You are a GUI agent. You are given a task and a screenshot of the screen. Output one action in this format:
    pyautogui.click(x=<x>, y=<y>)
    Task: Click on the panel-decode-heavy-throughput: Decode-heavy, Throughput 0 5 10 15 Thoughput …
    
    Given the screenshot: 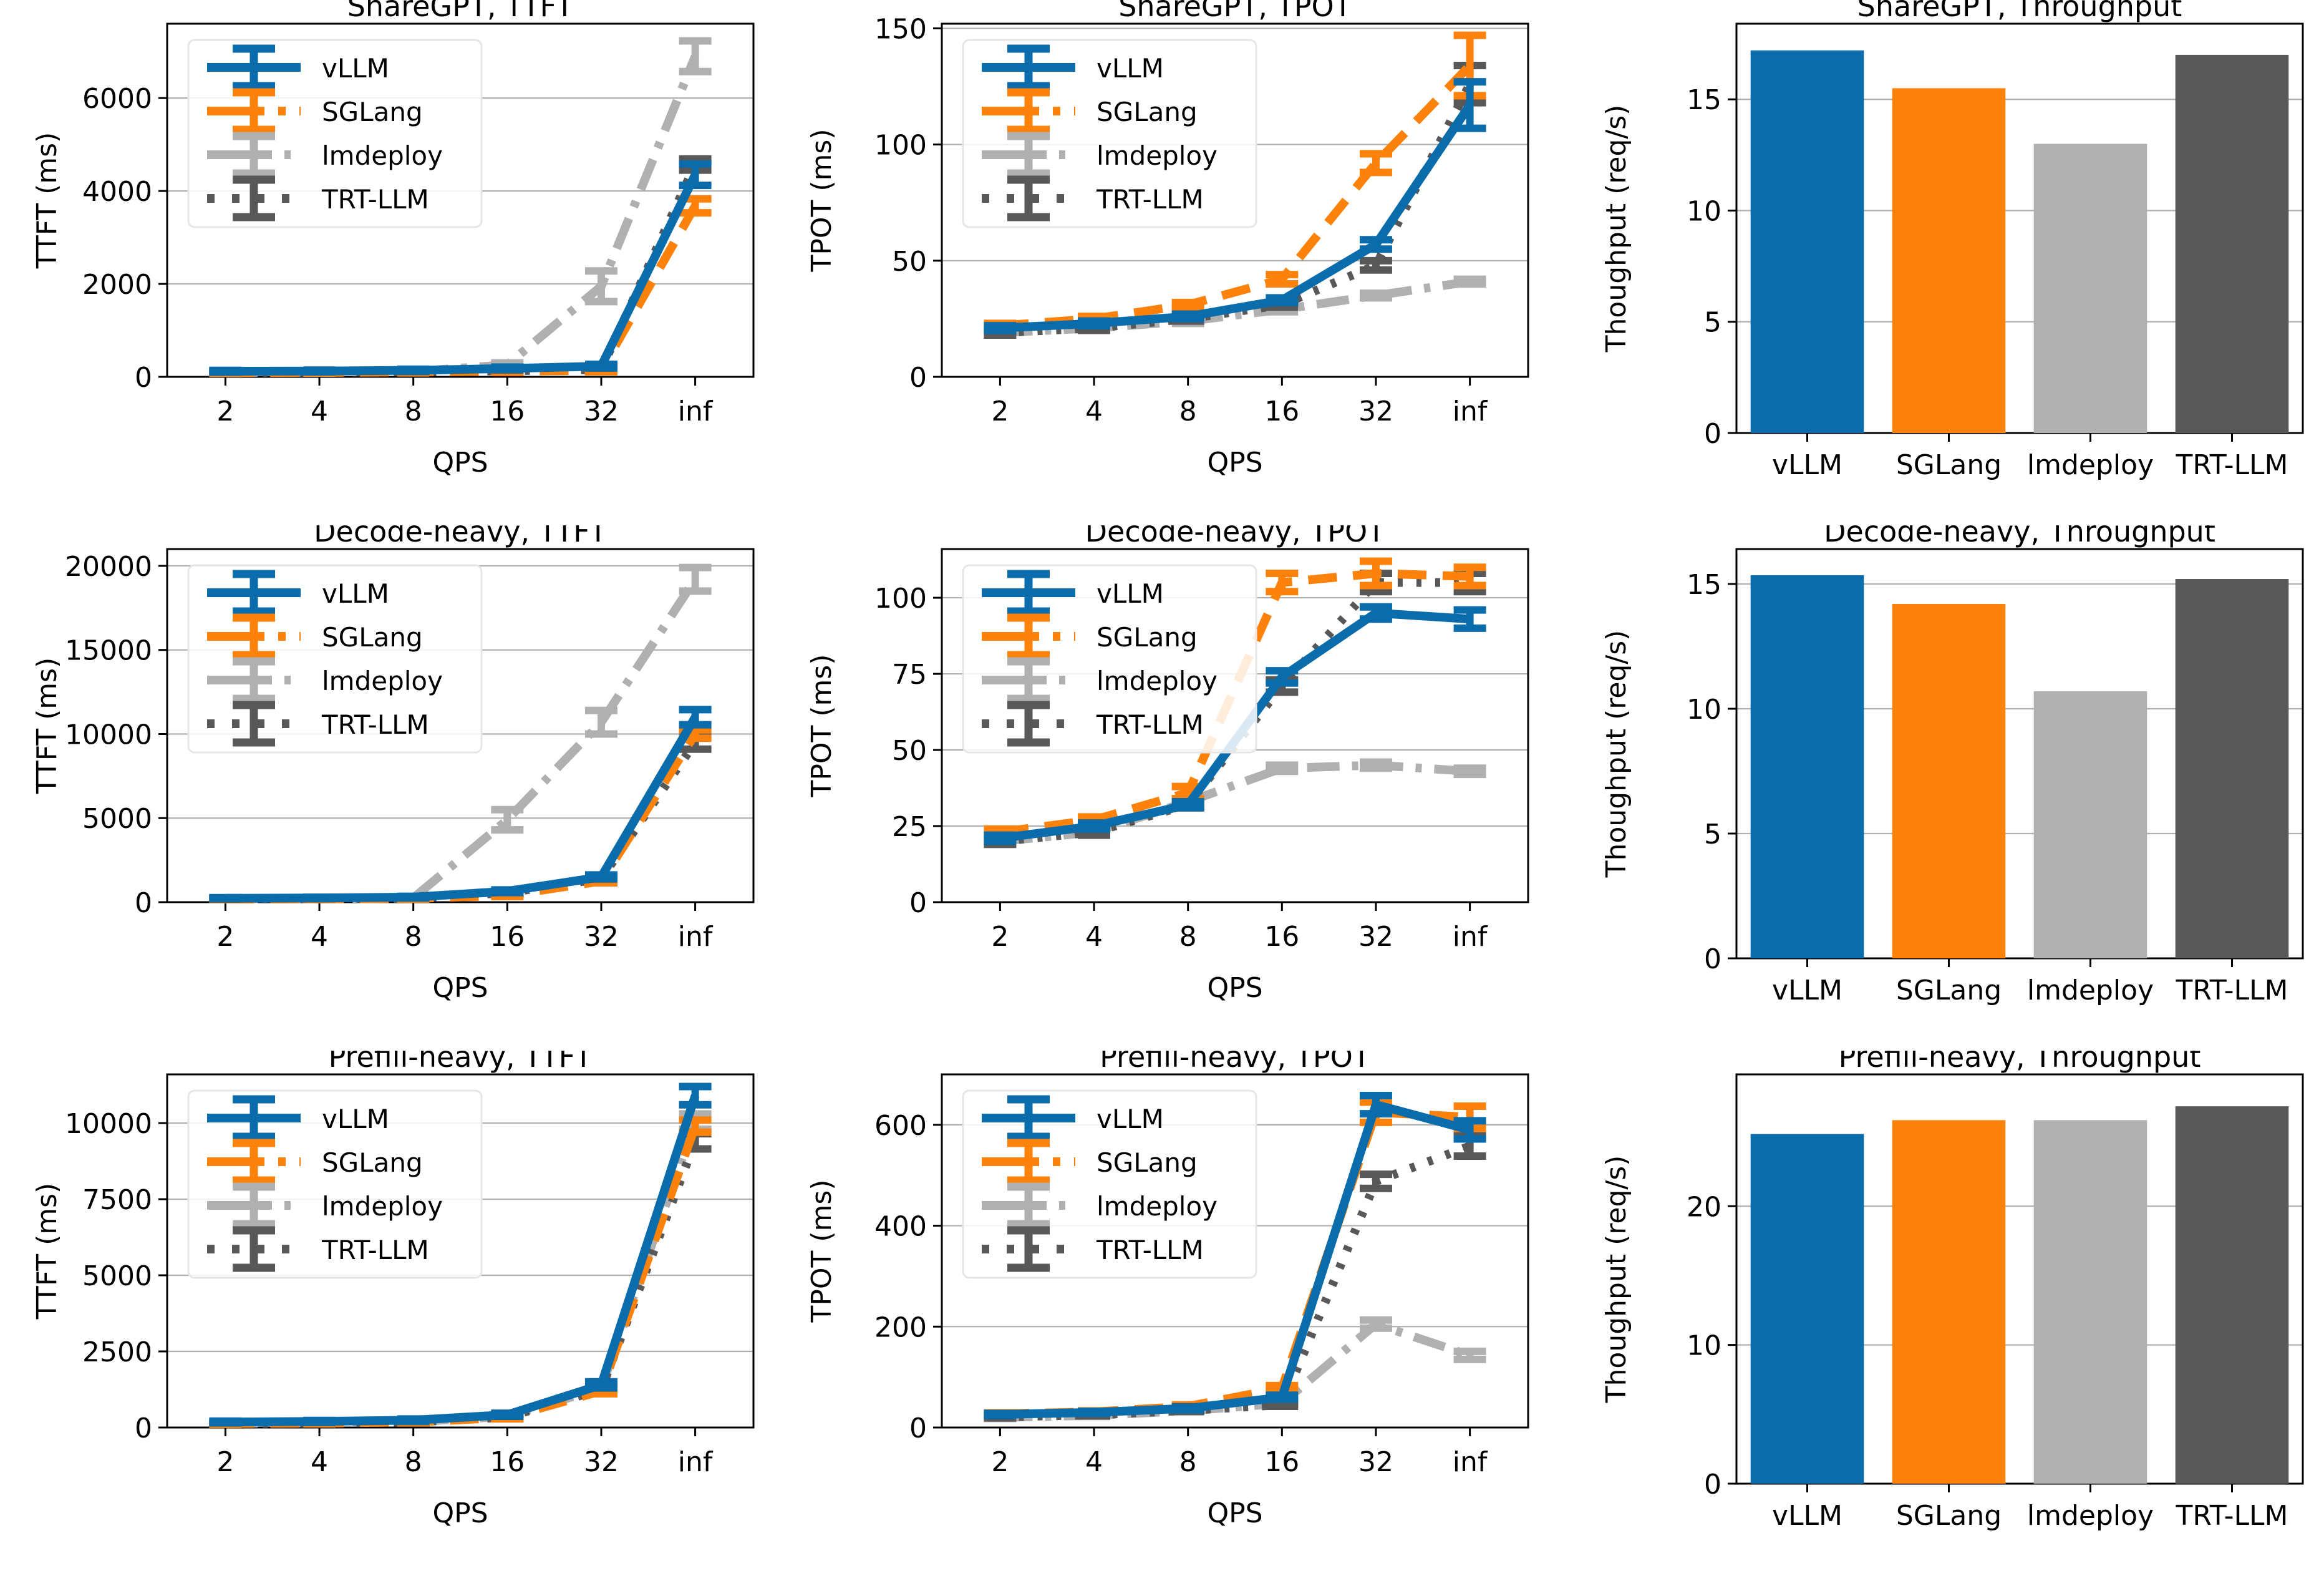 What is the action you would take?
    pyautogui.click(x=1936, y=788)
    